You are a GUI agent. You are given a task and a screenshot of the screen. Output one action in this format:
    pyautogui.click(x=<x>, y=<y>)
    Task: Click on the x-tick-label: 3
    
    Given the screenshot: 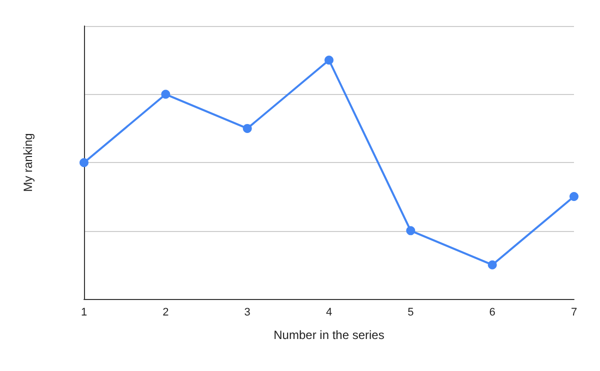 What is the action you would take?
    pyautogui.click(x=247, y=312)
    